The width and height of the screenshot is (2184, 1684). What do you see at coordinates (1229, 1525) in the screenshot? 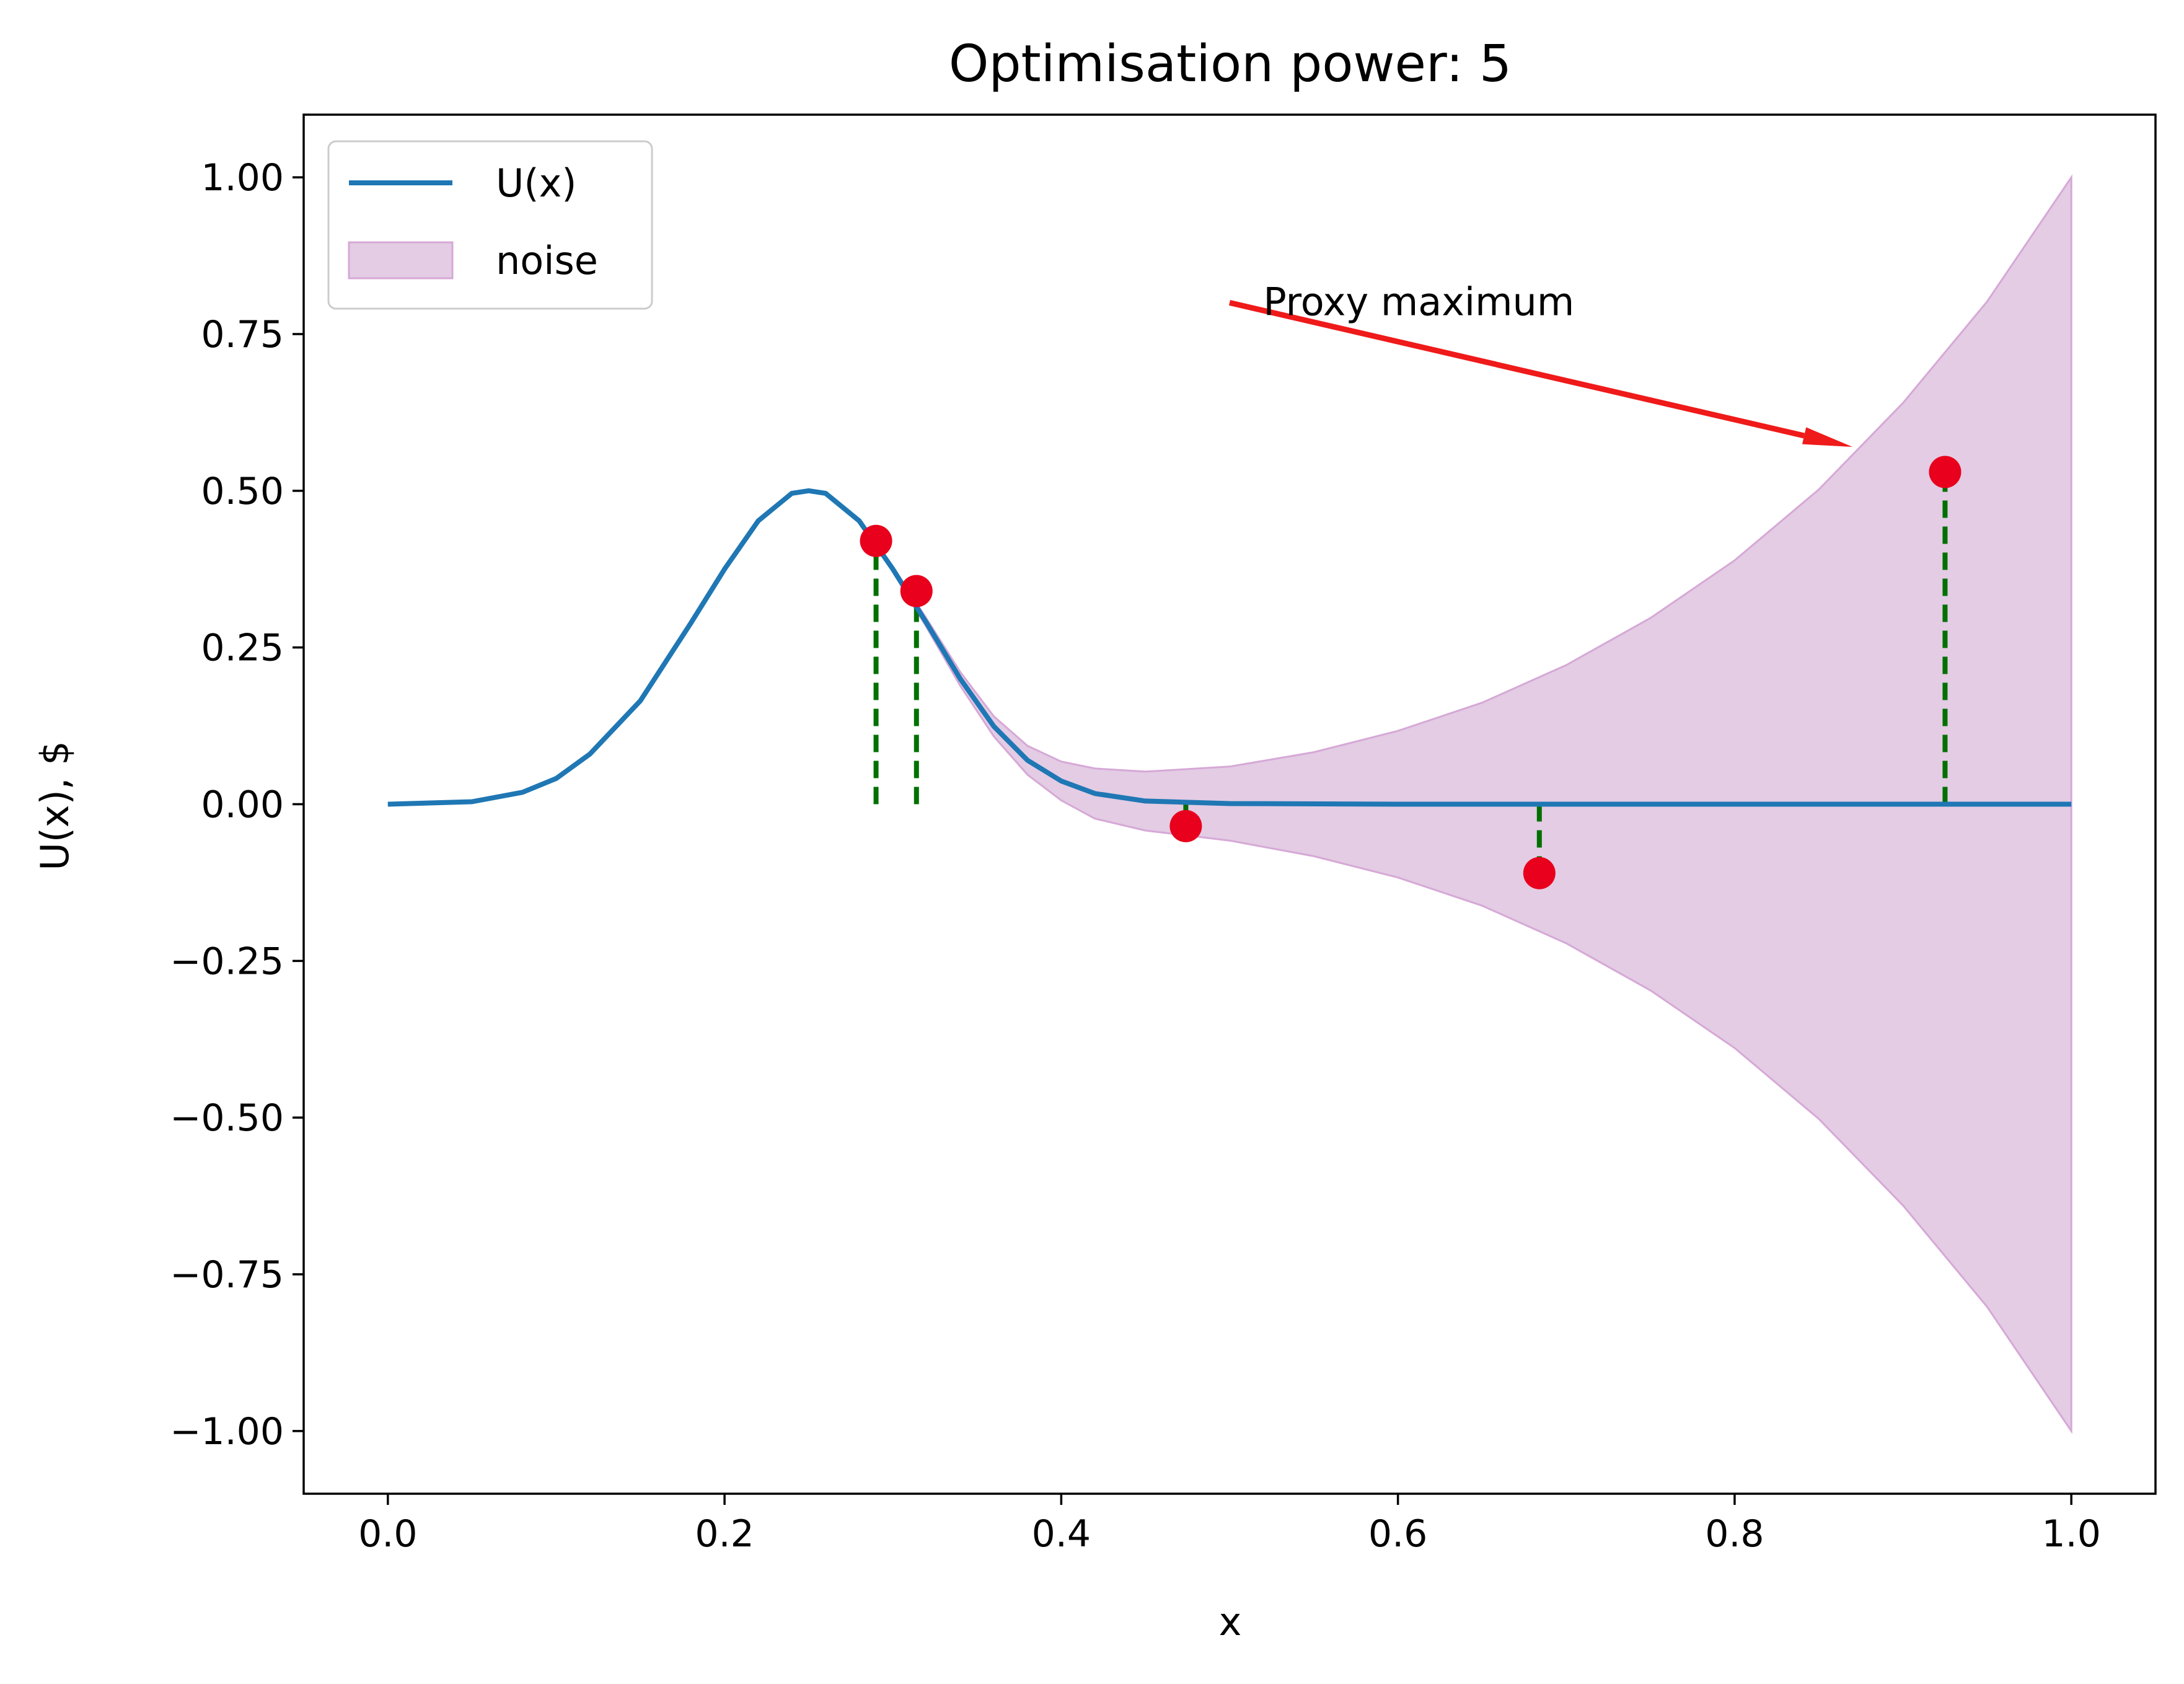
I see `x-ticks: 0.0 0.2 0.4 0.6 0.8 1.0` at bounding box center [1229, 1525].